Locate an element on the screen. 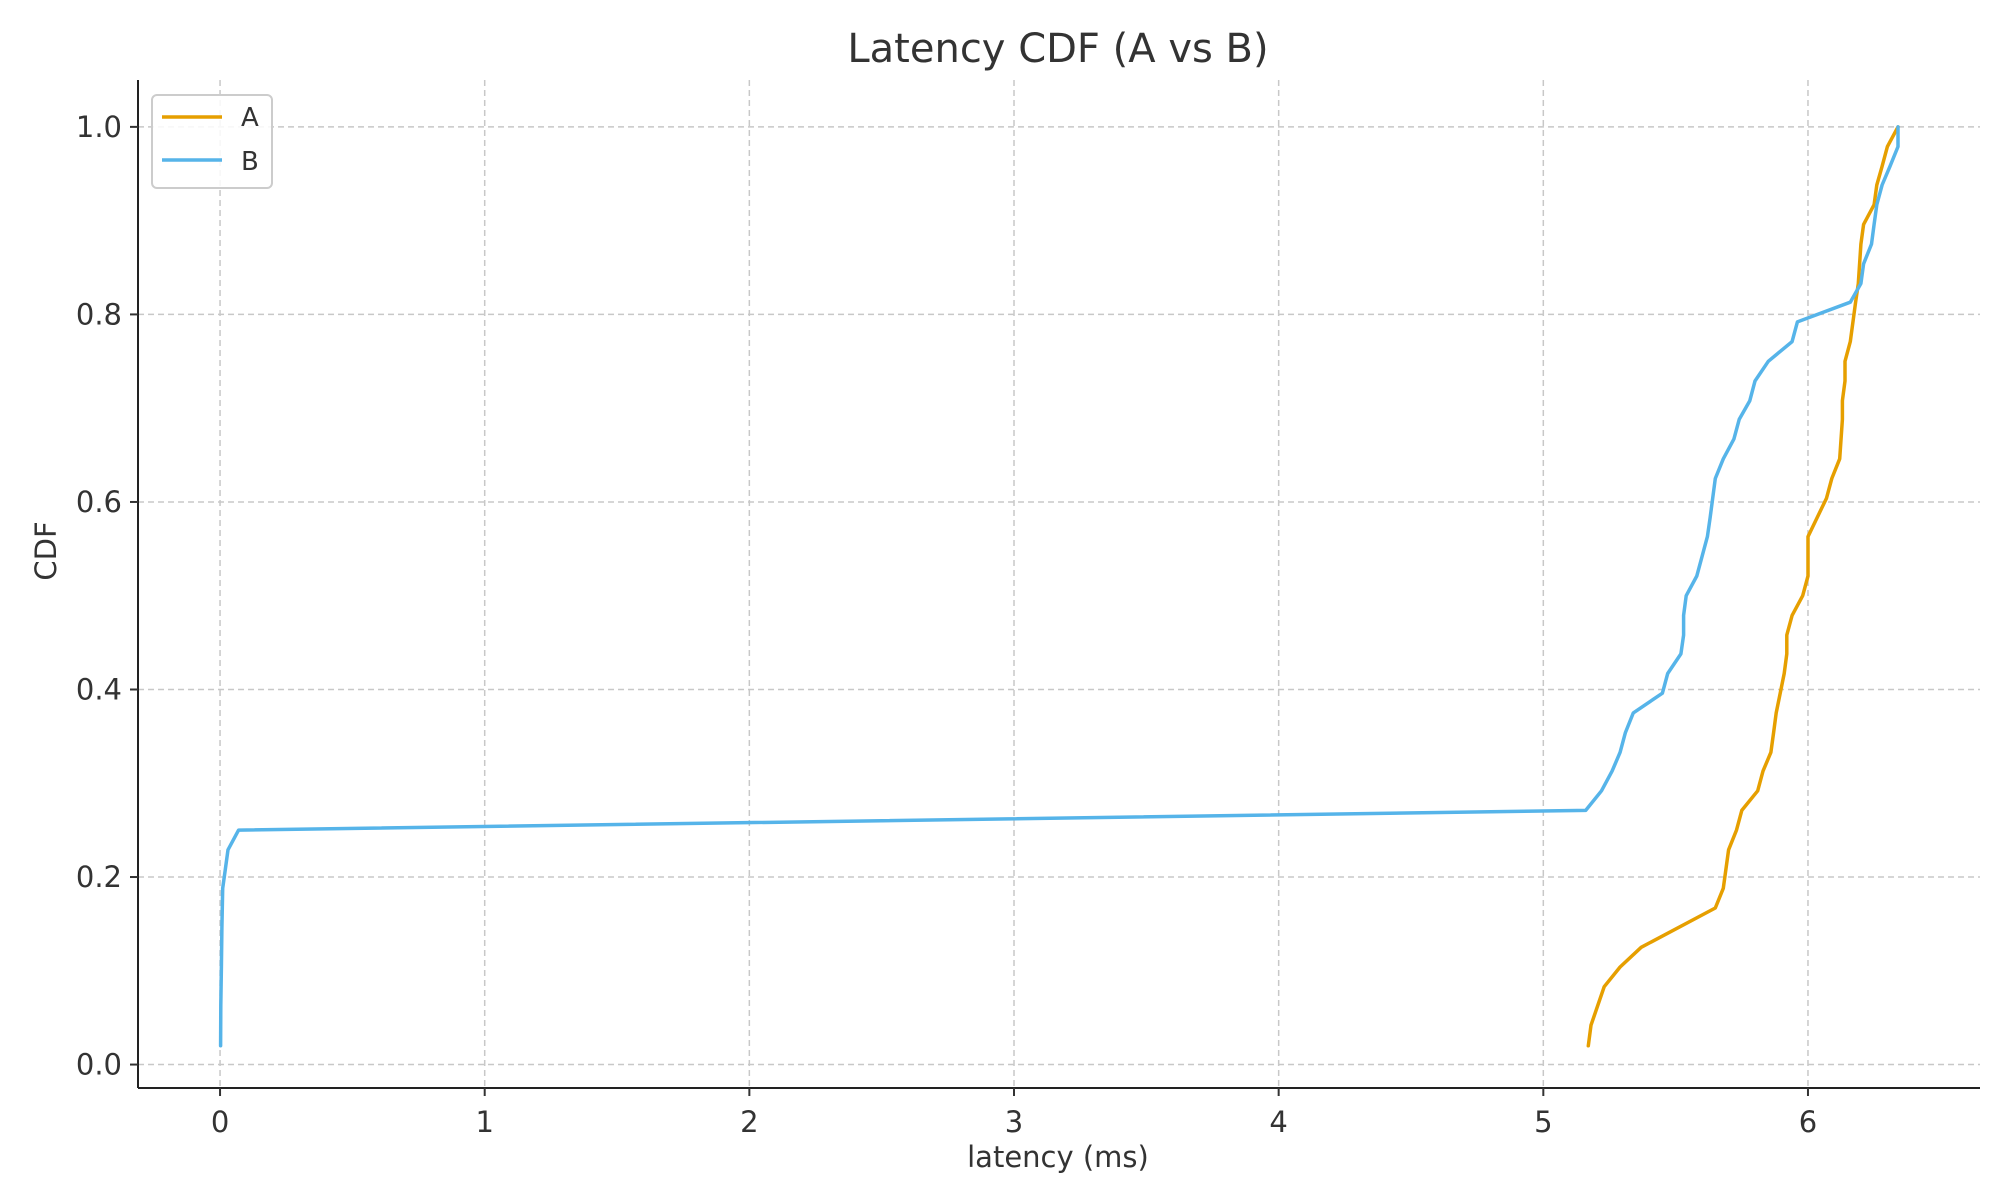 This screenshot has width=2000, height=1204. legend: A B is located at coordinates (212, 141).